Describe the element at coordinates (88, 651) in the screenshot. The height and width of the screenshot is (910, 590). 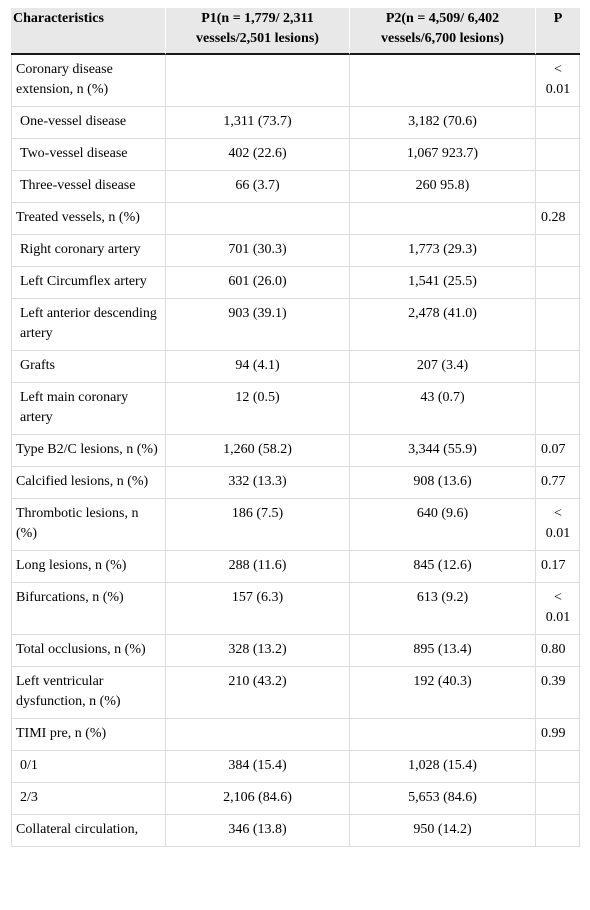
I see `row-label: Total occlusions, n (%)` at that location.